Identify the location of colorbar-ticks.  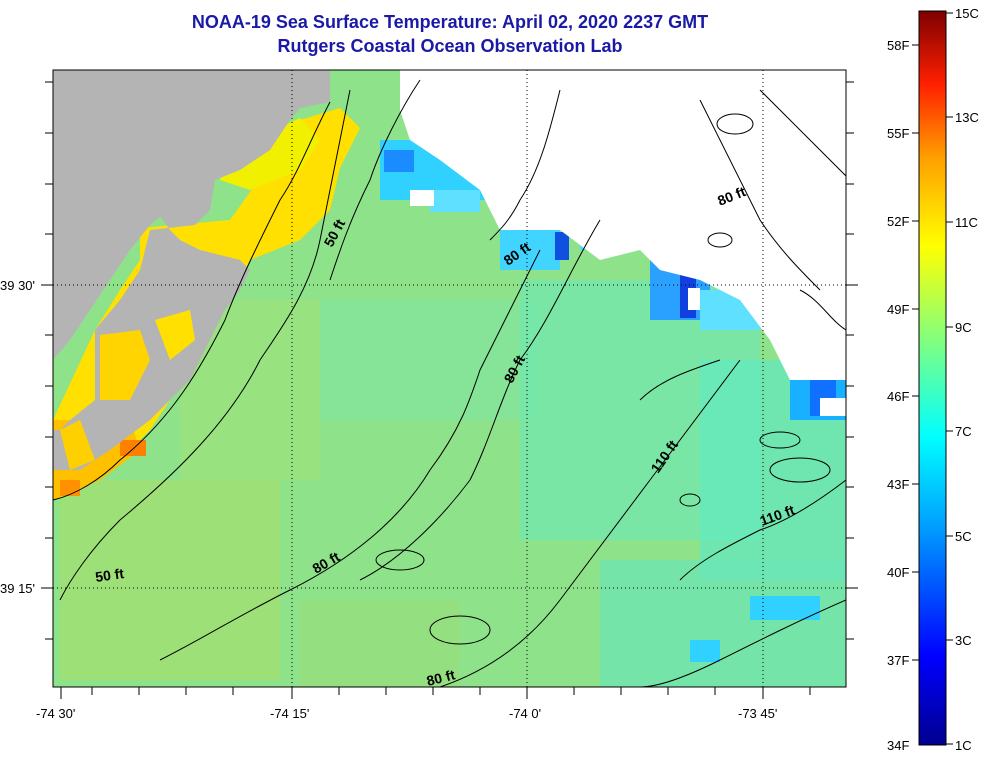
(932, 378).